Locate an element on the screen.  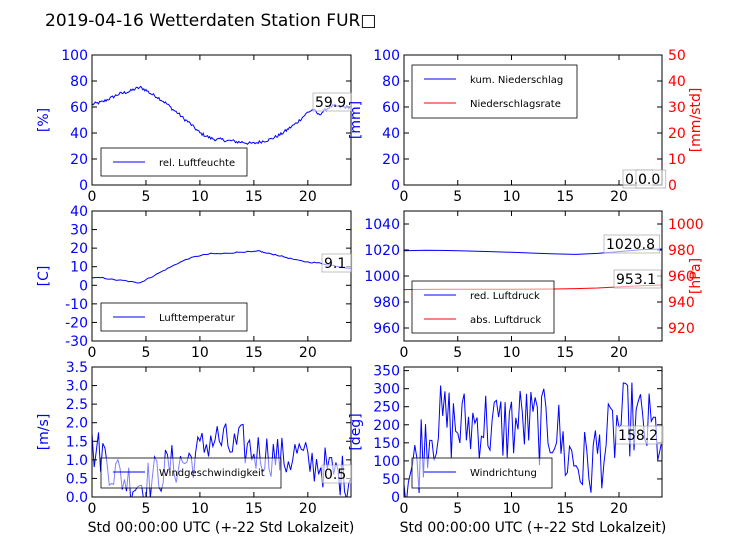
y-tick-label: -10 is located at coordinates (76, 305).